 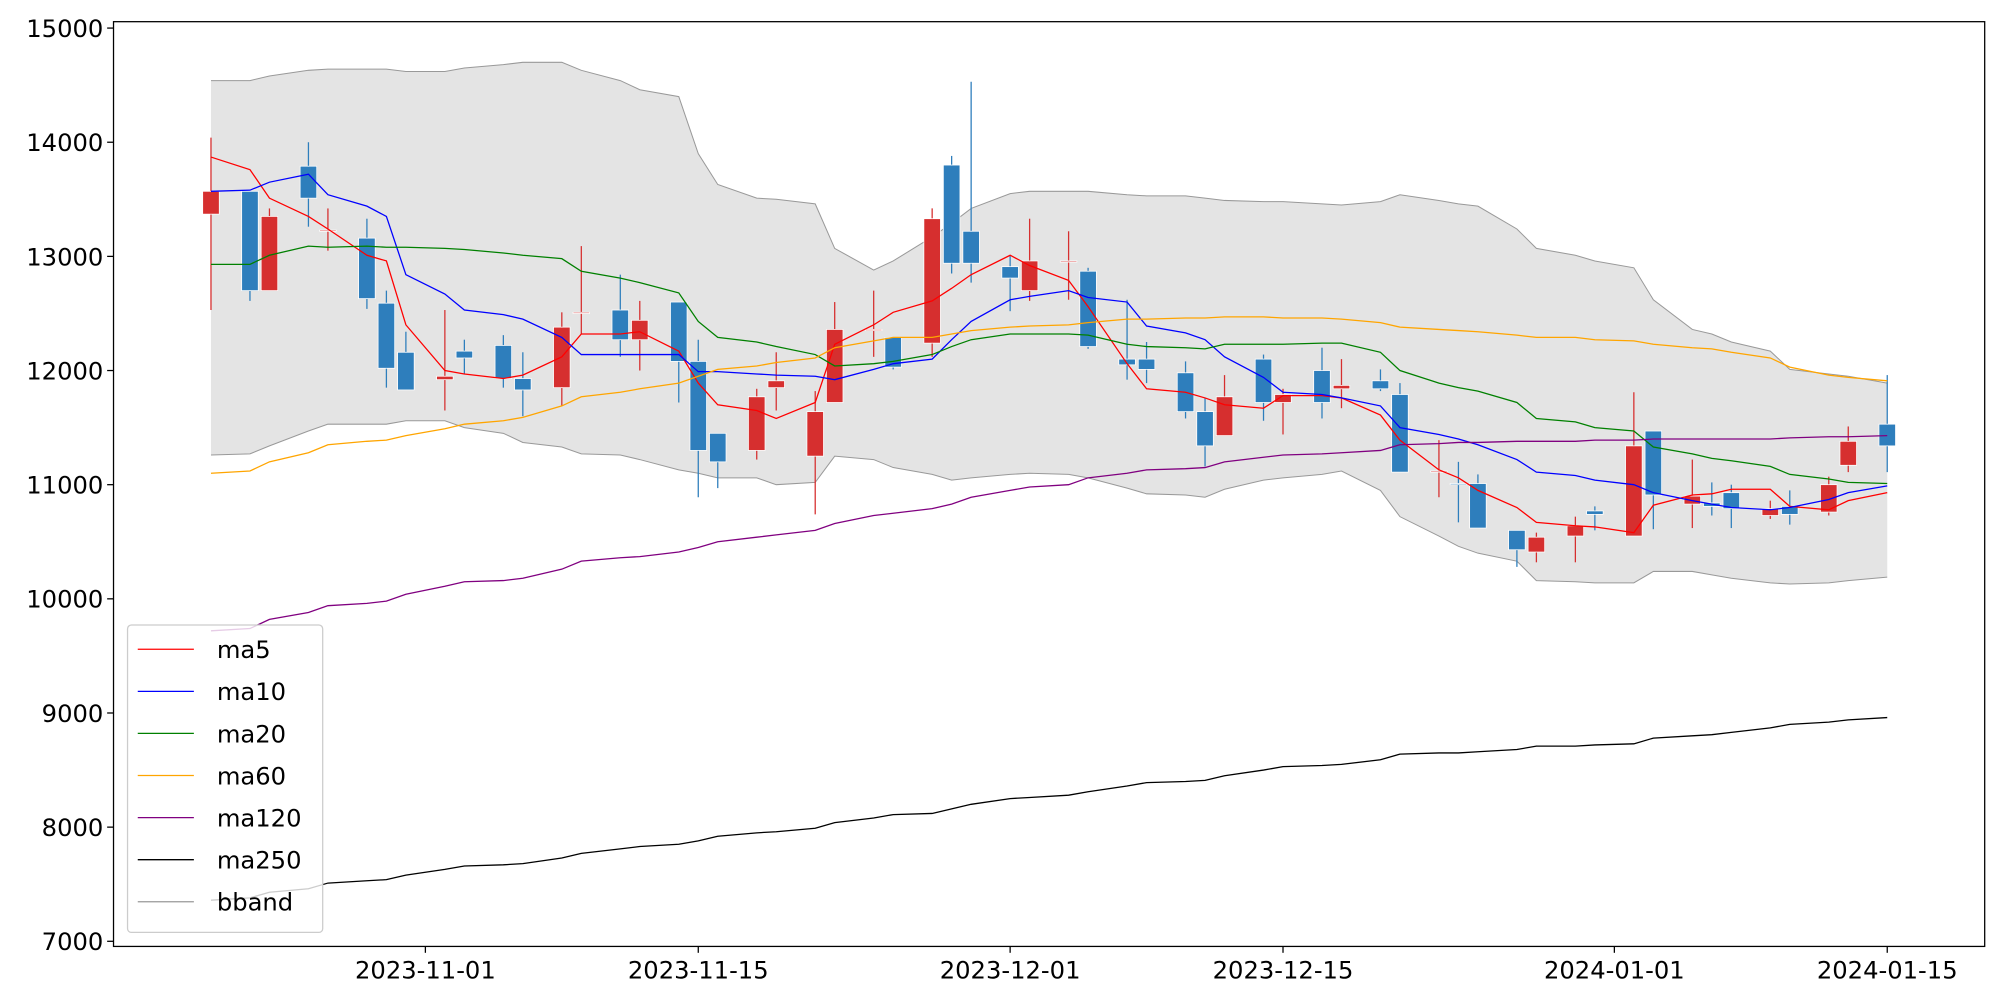 What do you see at coordinates (64, 143) in the screenshot?
I see `y-tick-label: 14000` at bounding box center [64, 143].